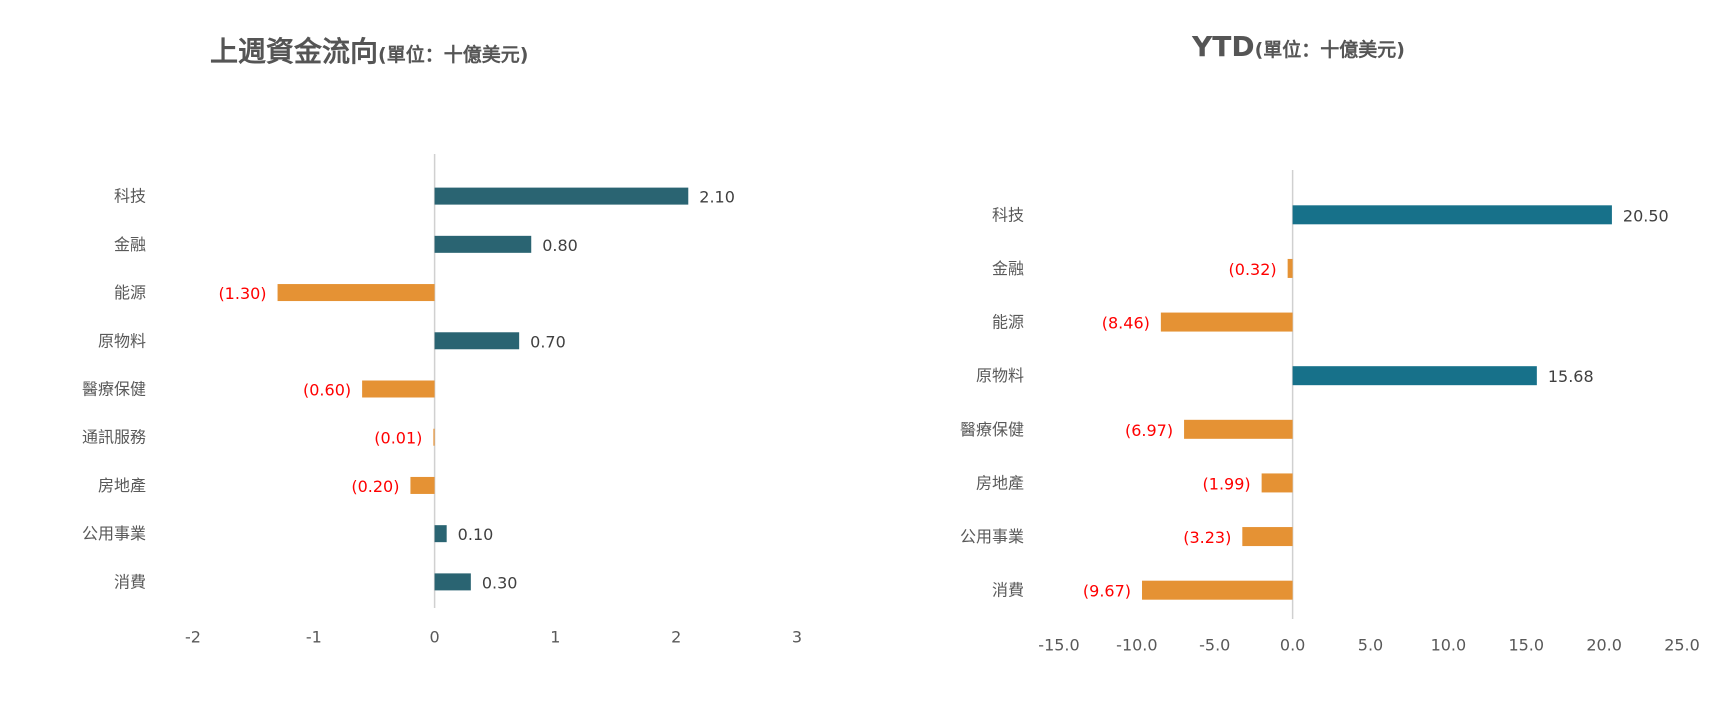 This screenshot has height=714, width=1724. Describe the element at coordinates (548, 341) in the screenshot. I see `data-label: 0.70` at that location.